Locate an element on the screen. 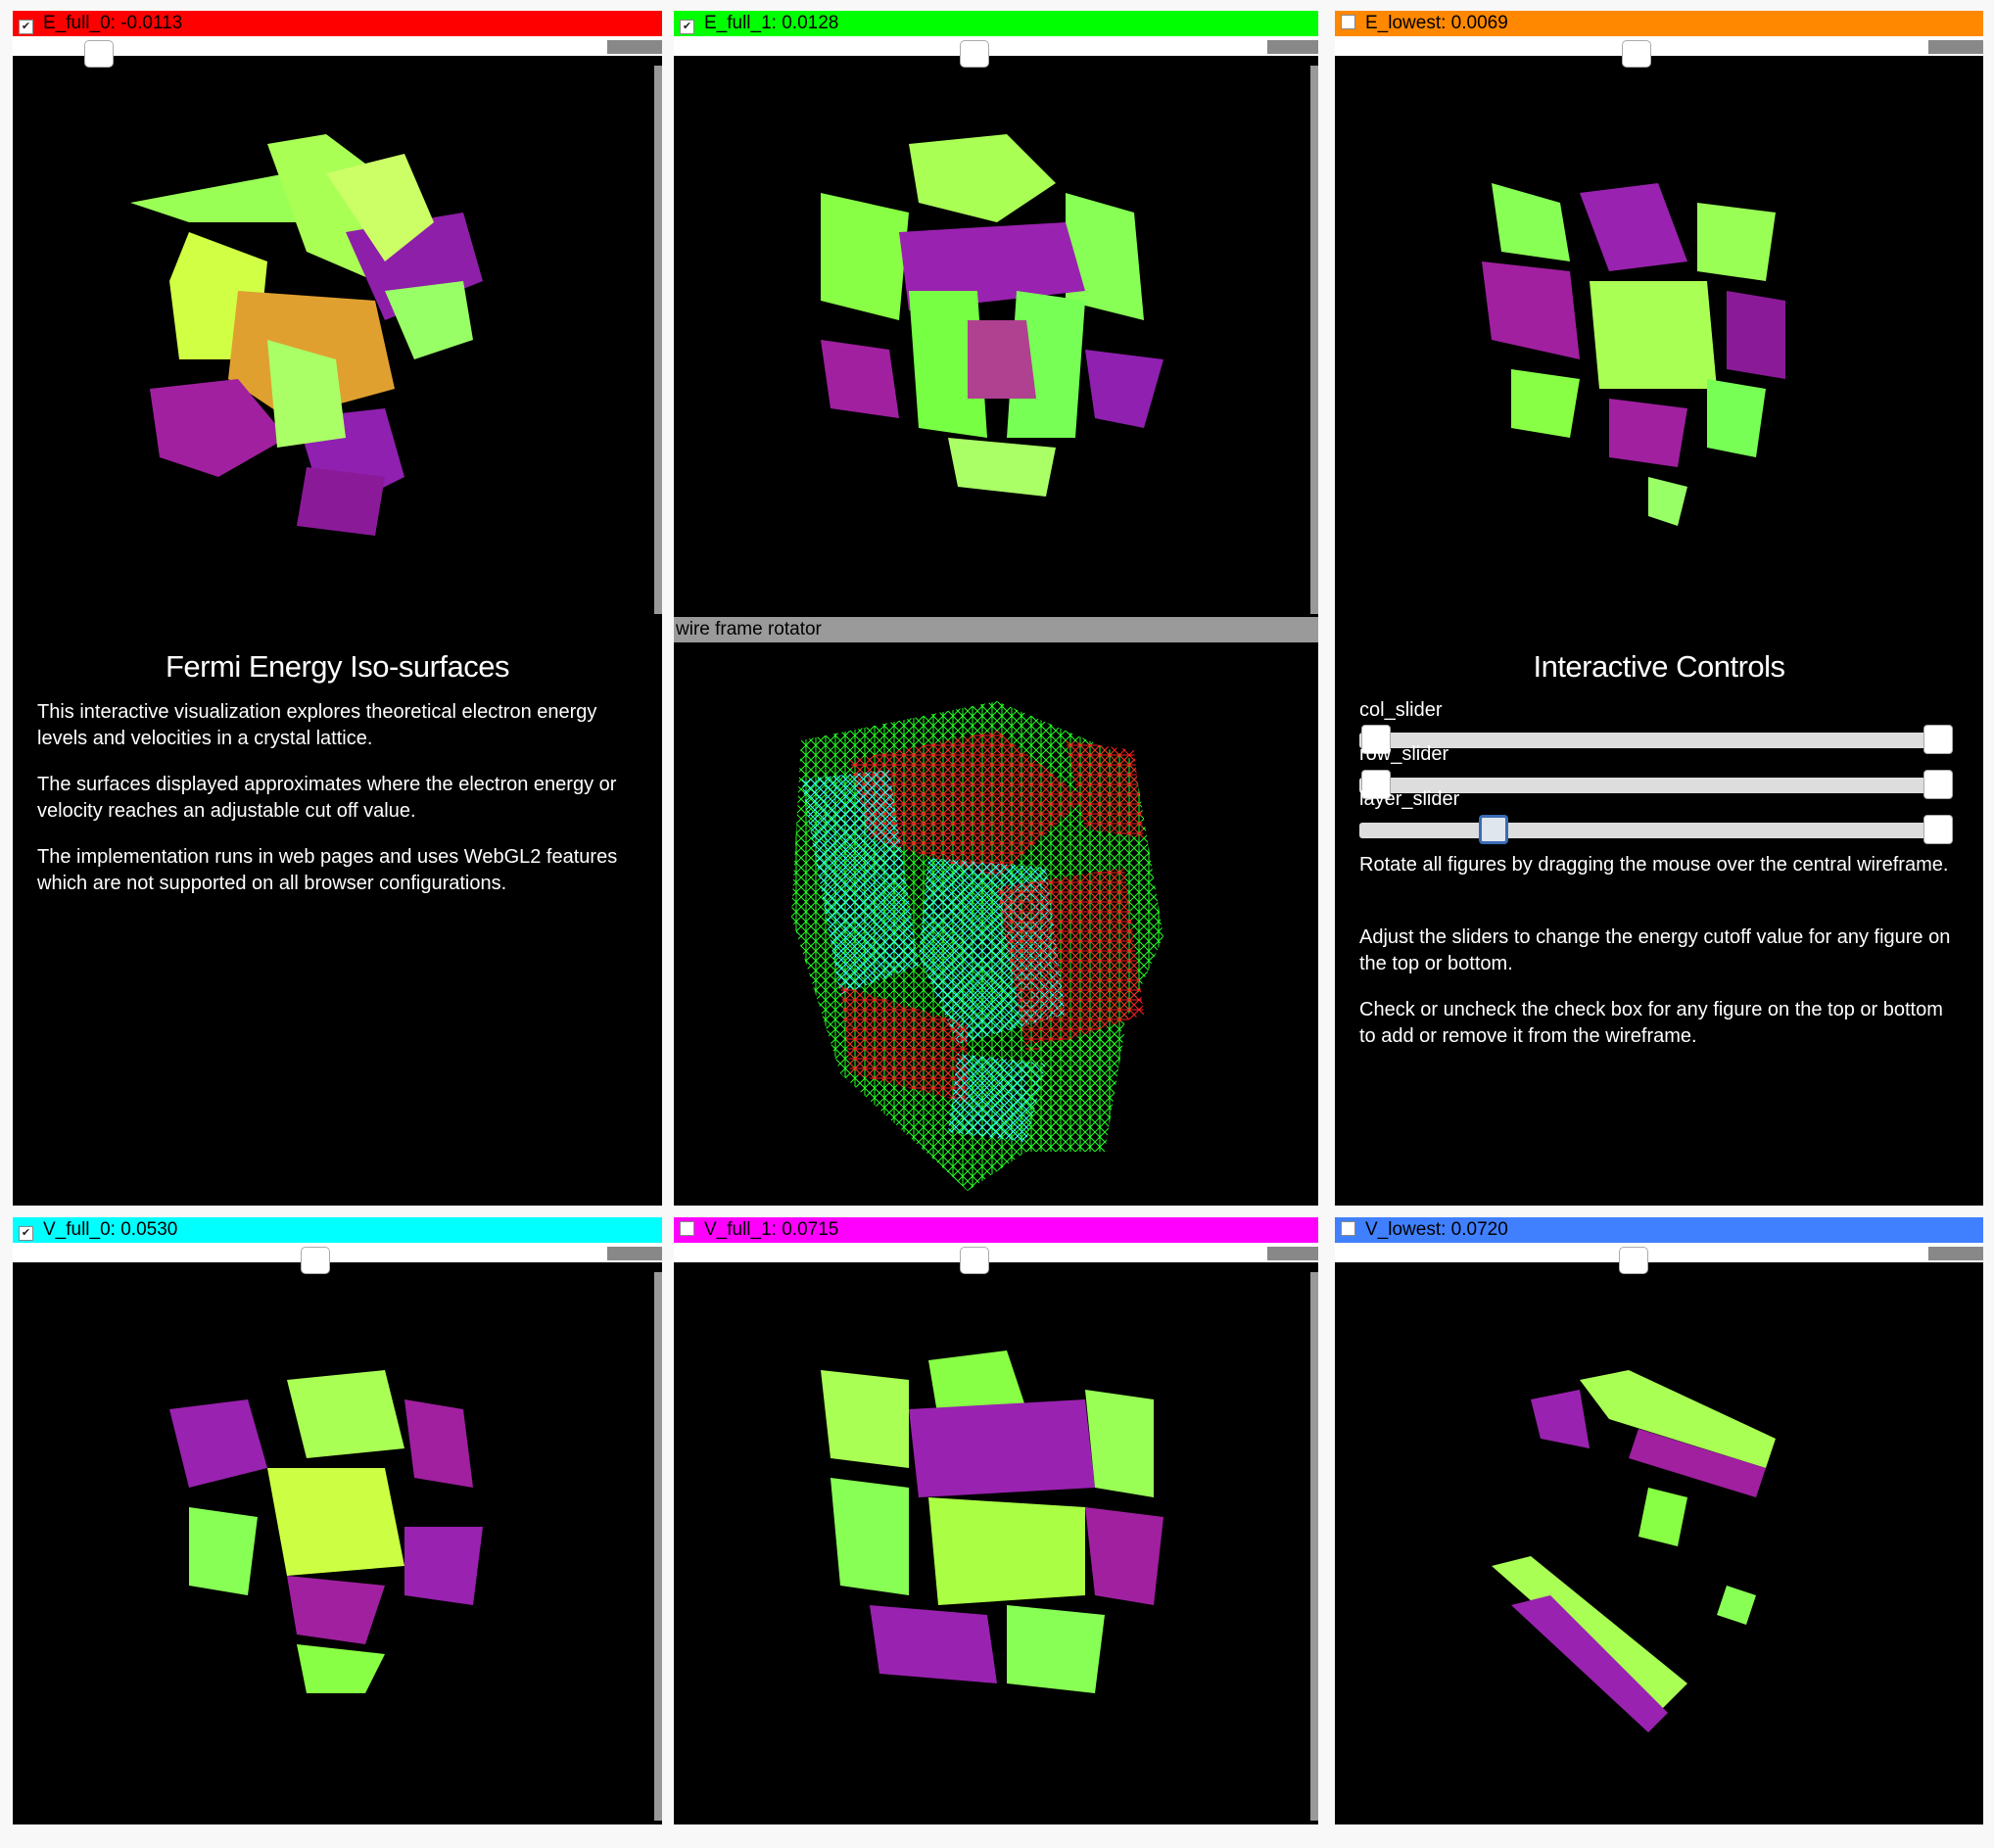 This screenshot has width=1994, height=1848. panel-label: E_full_1: 0.0128 is located at coordinates (771, 23).